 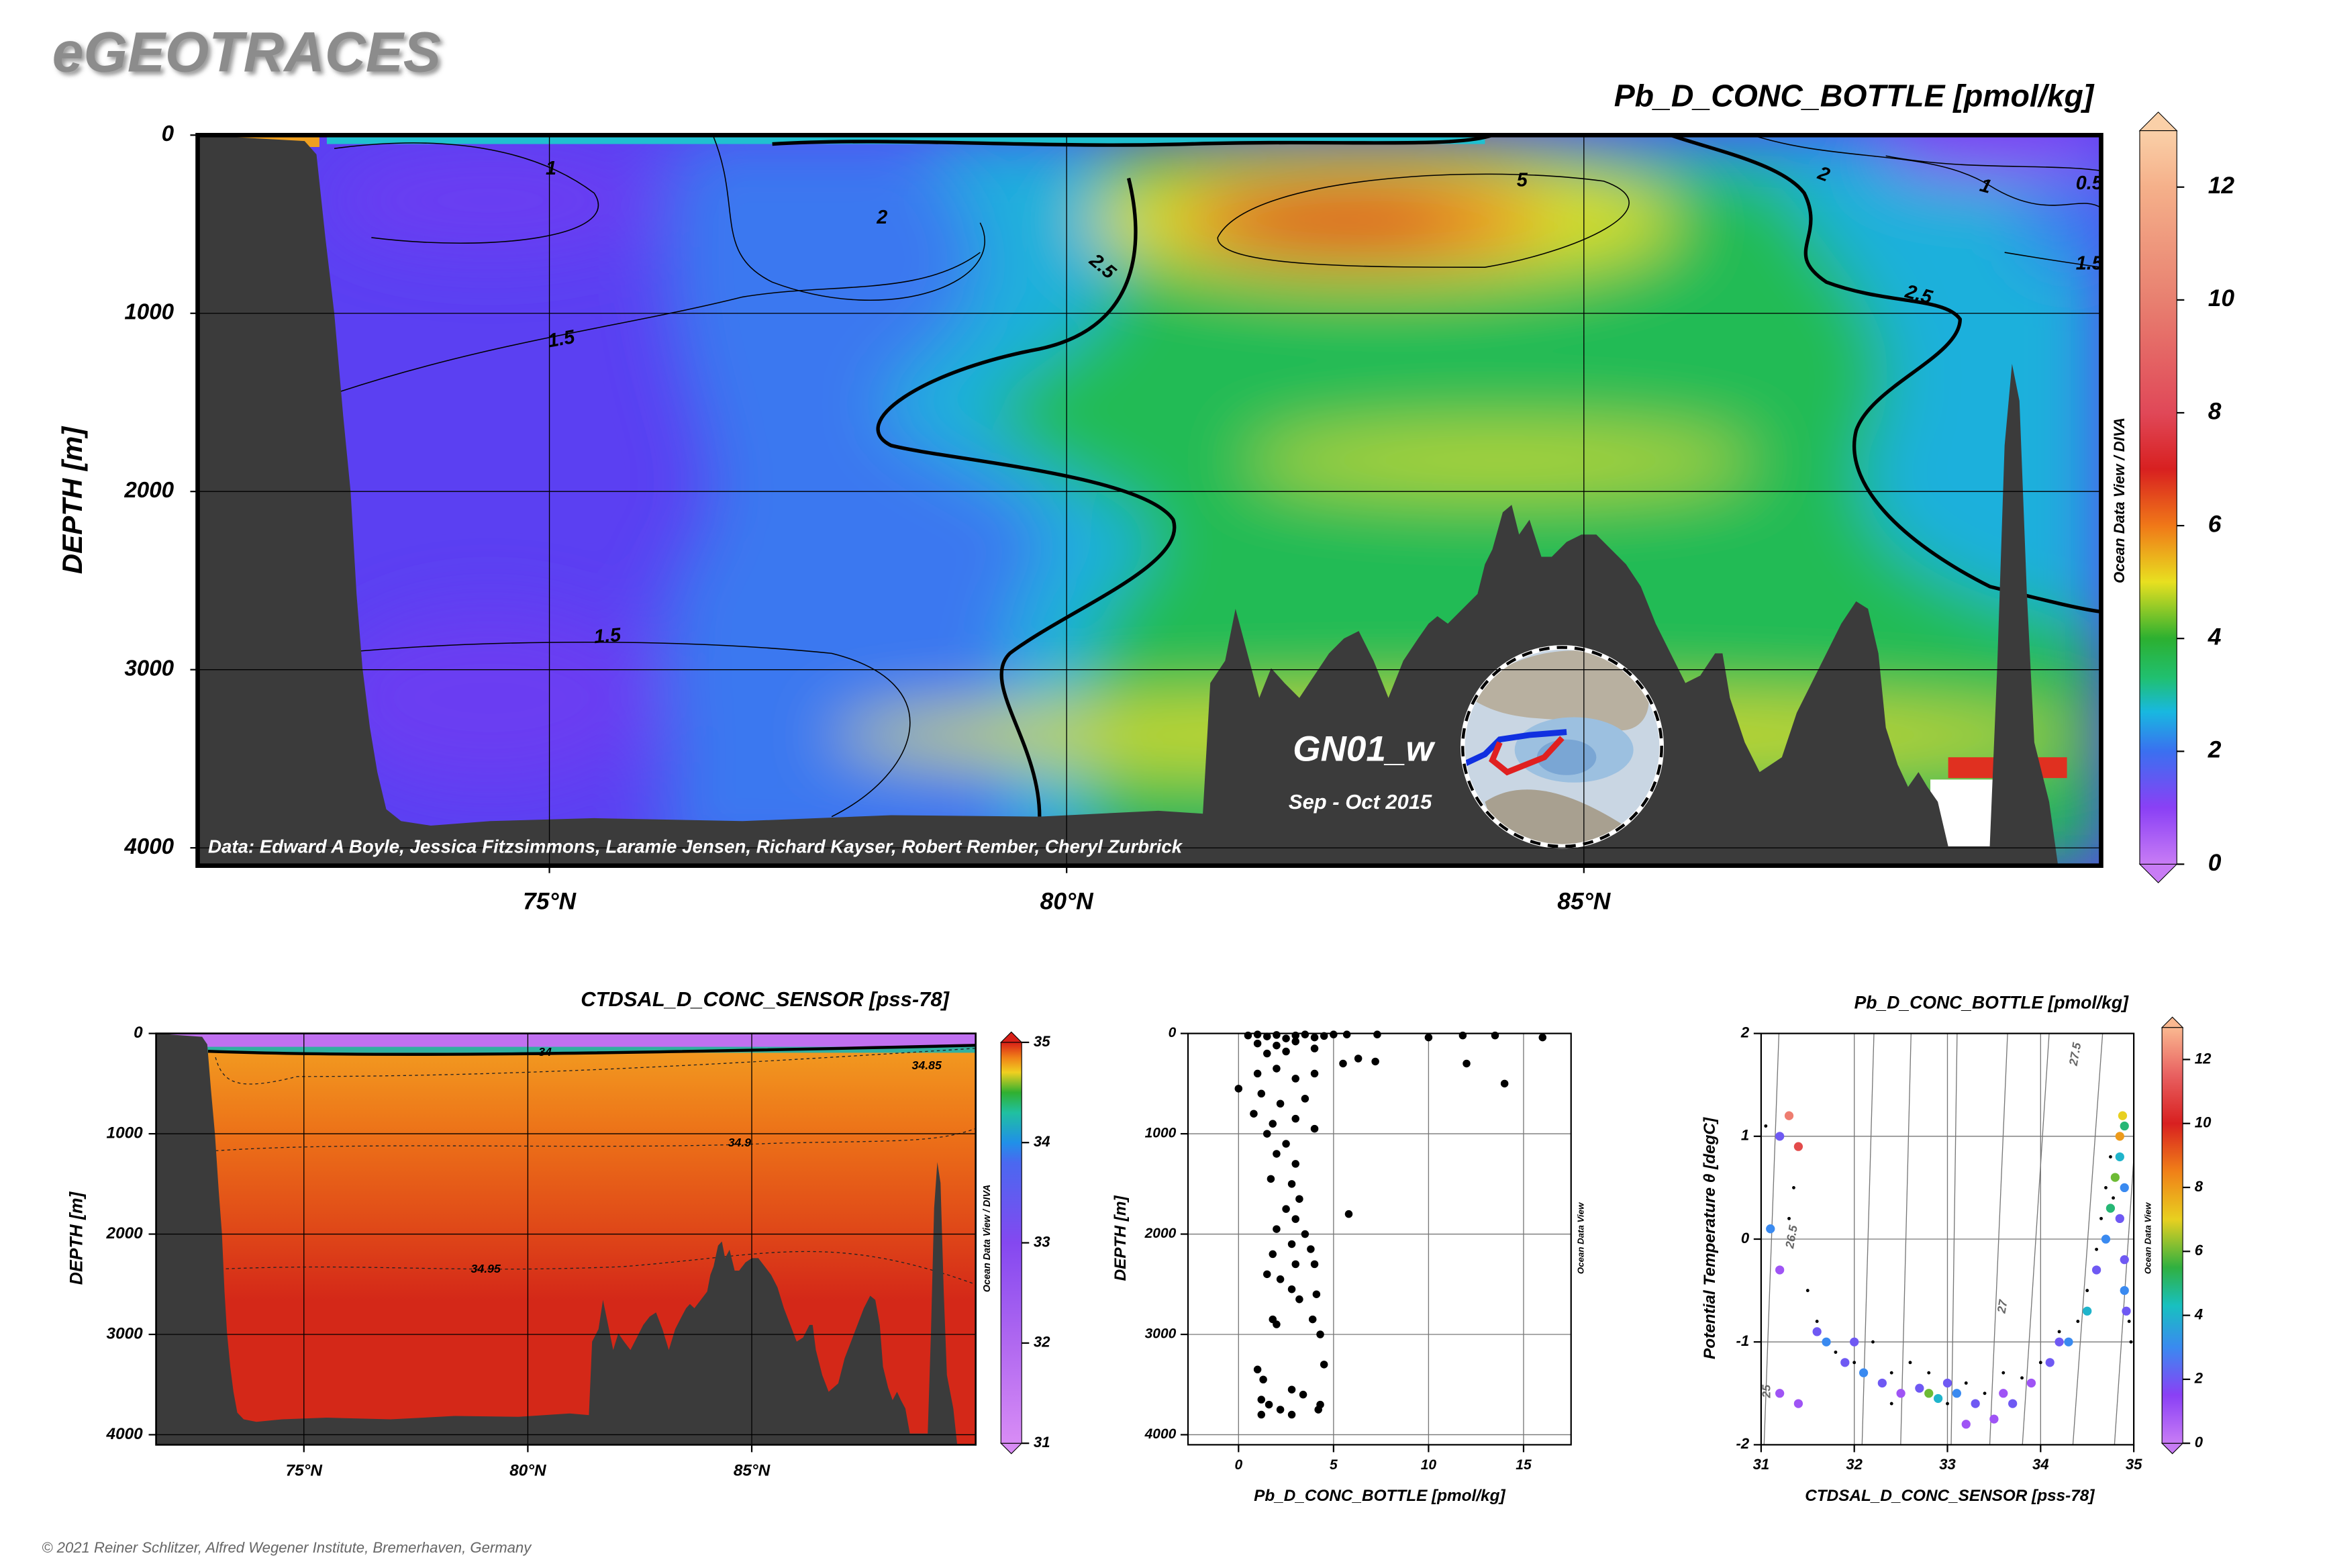 I want to click on colorbar-tick-label: 0, so click(x=2215, y=863).